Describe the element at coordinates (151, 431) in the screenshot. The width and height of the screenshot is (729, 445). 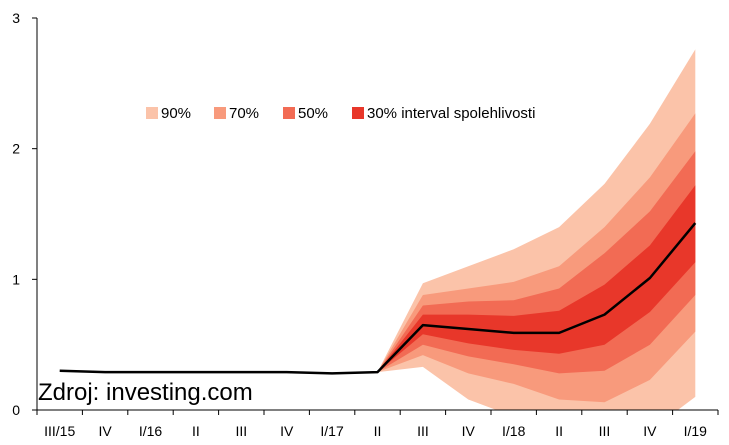
I see `x-tick-label: I/16` at that location.